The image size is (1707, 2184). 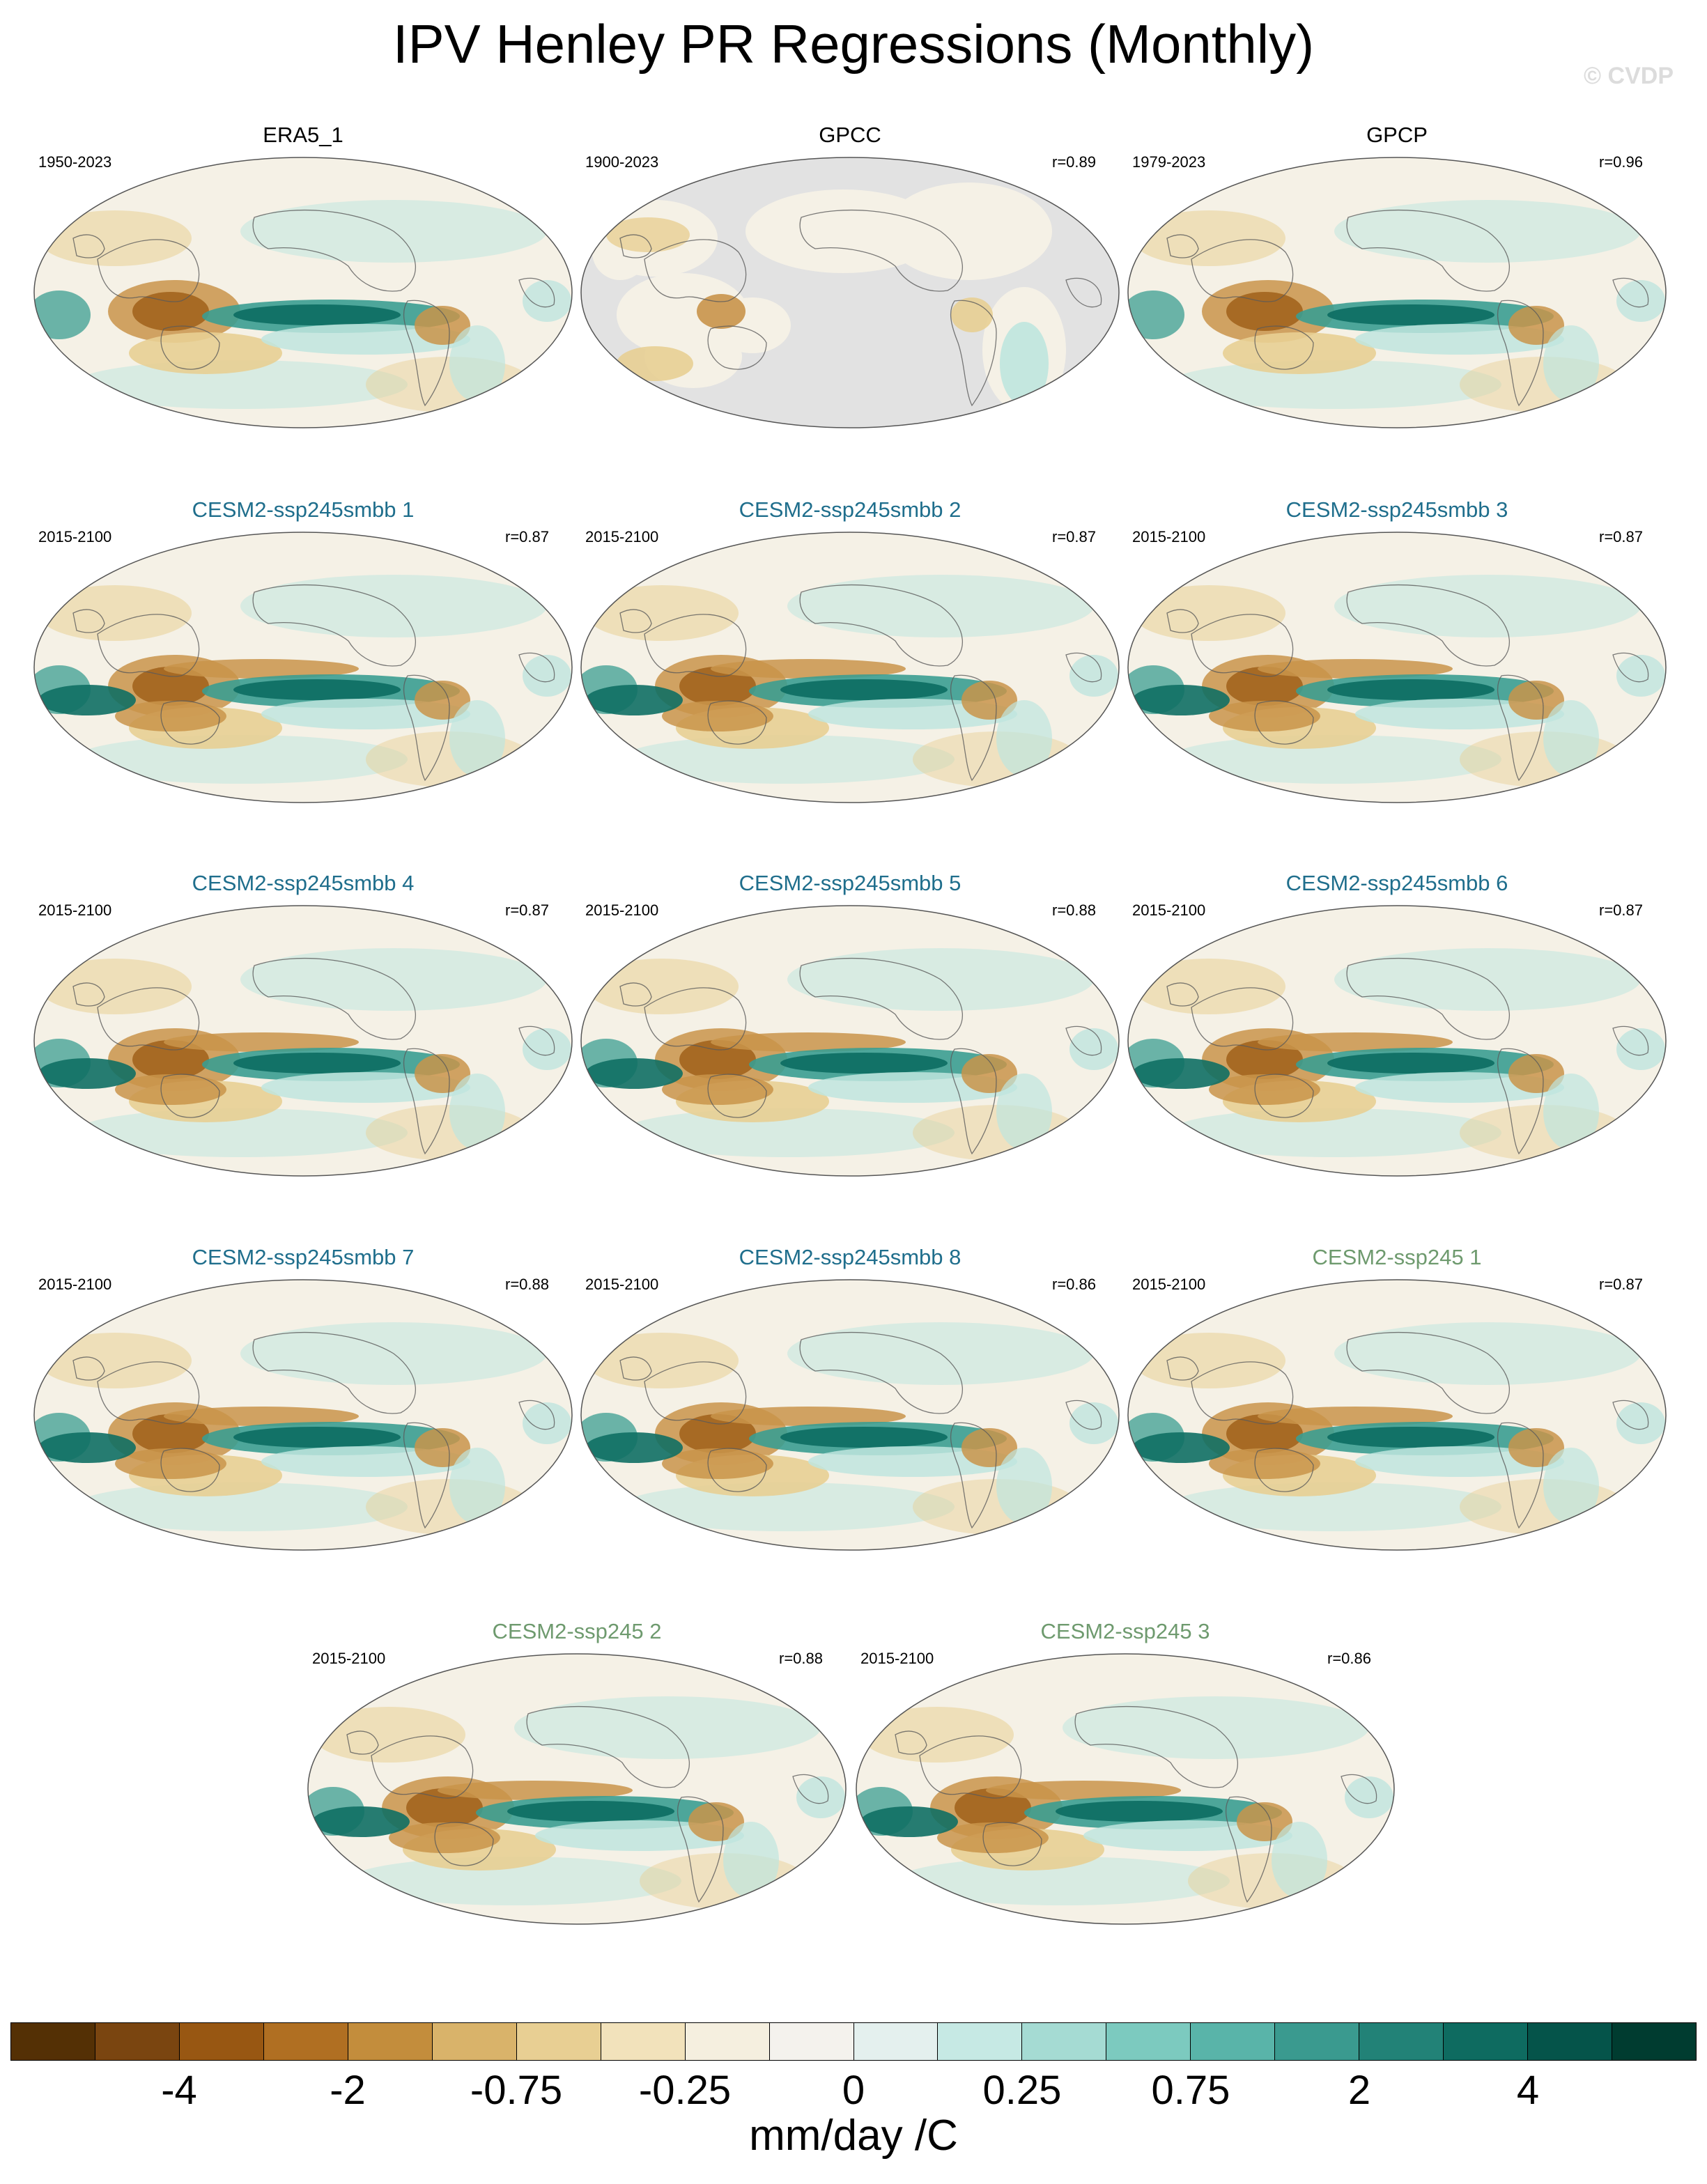 What do you see at coordinates (75, 162) in the screenshot?
I see `panel-years: 1950-2023` at bounding box center [75, 162].